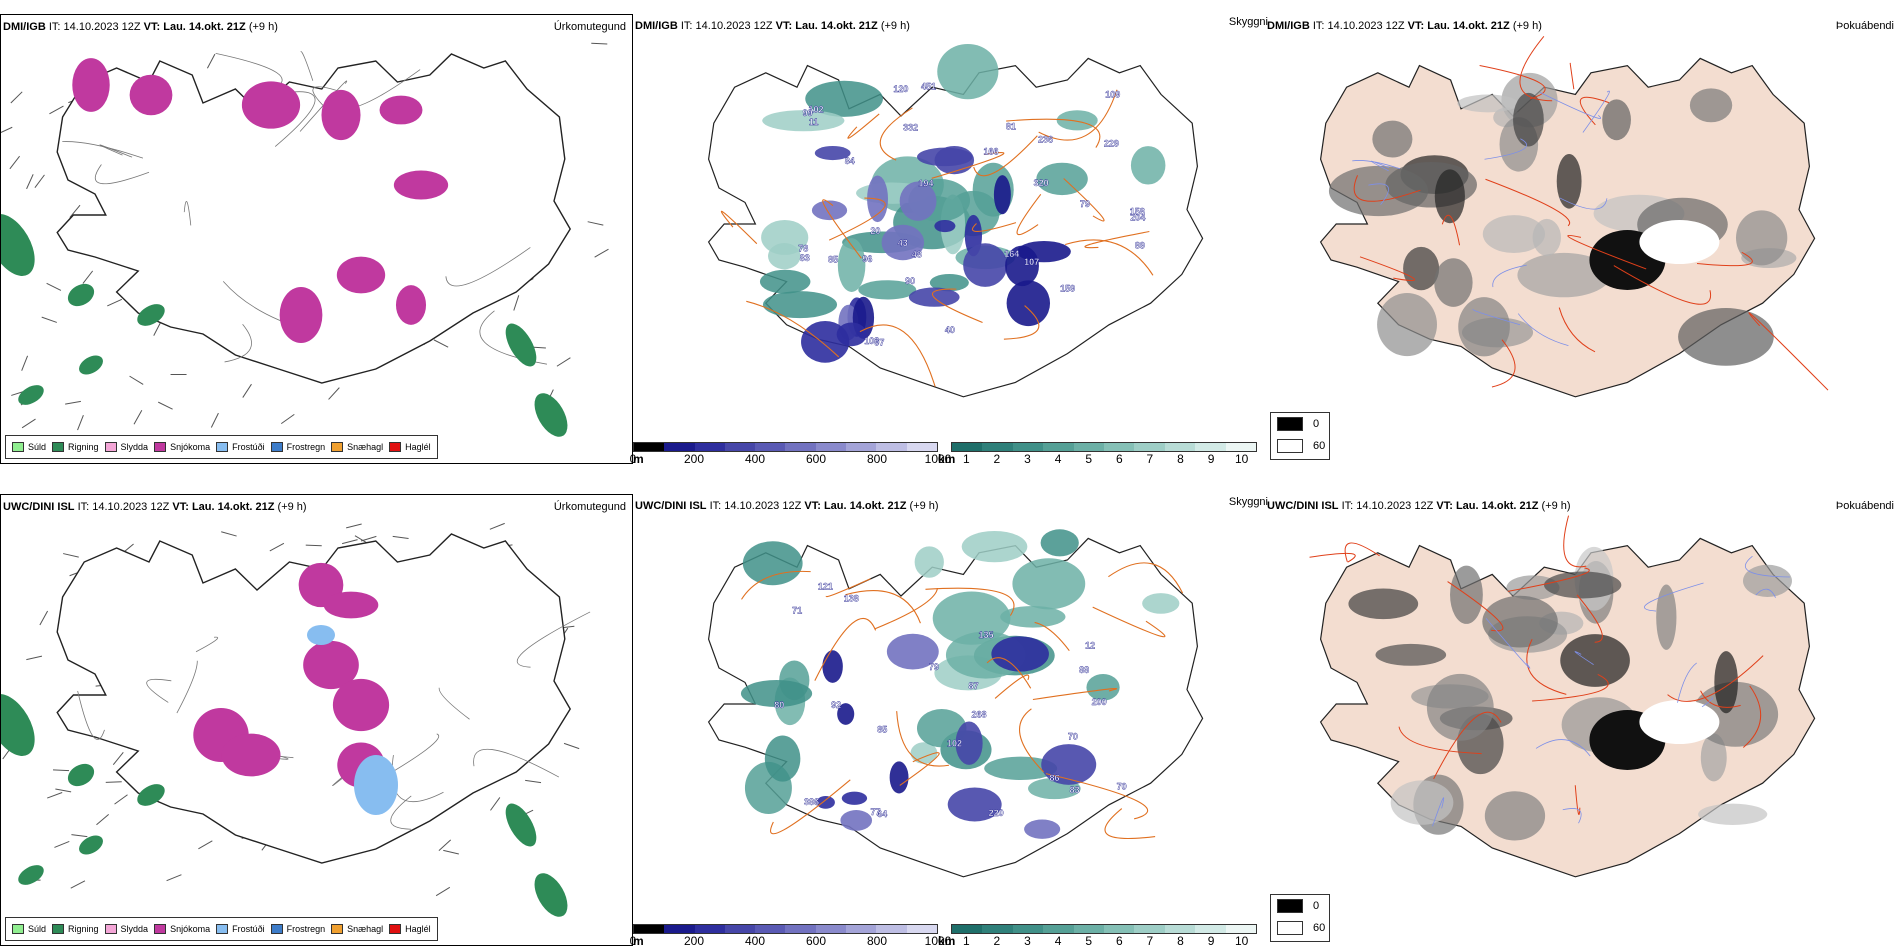 This screenshot has width=1900, height=950. Describe the element at coordinates (1319, 928) in the screenshot. I see `fog-legend-label: 60` at that location.